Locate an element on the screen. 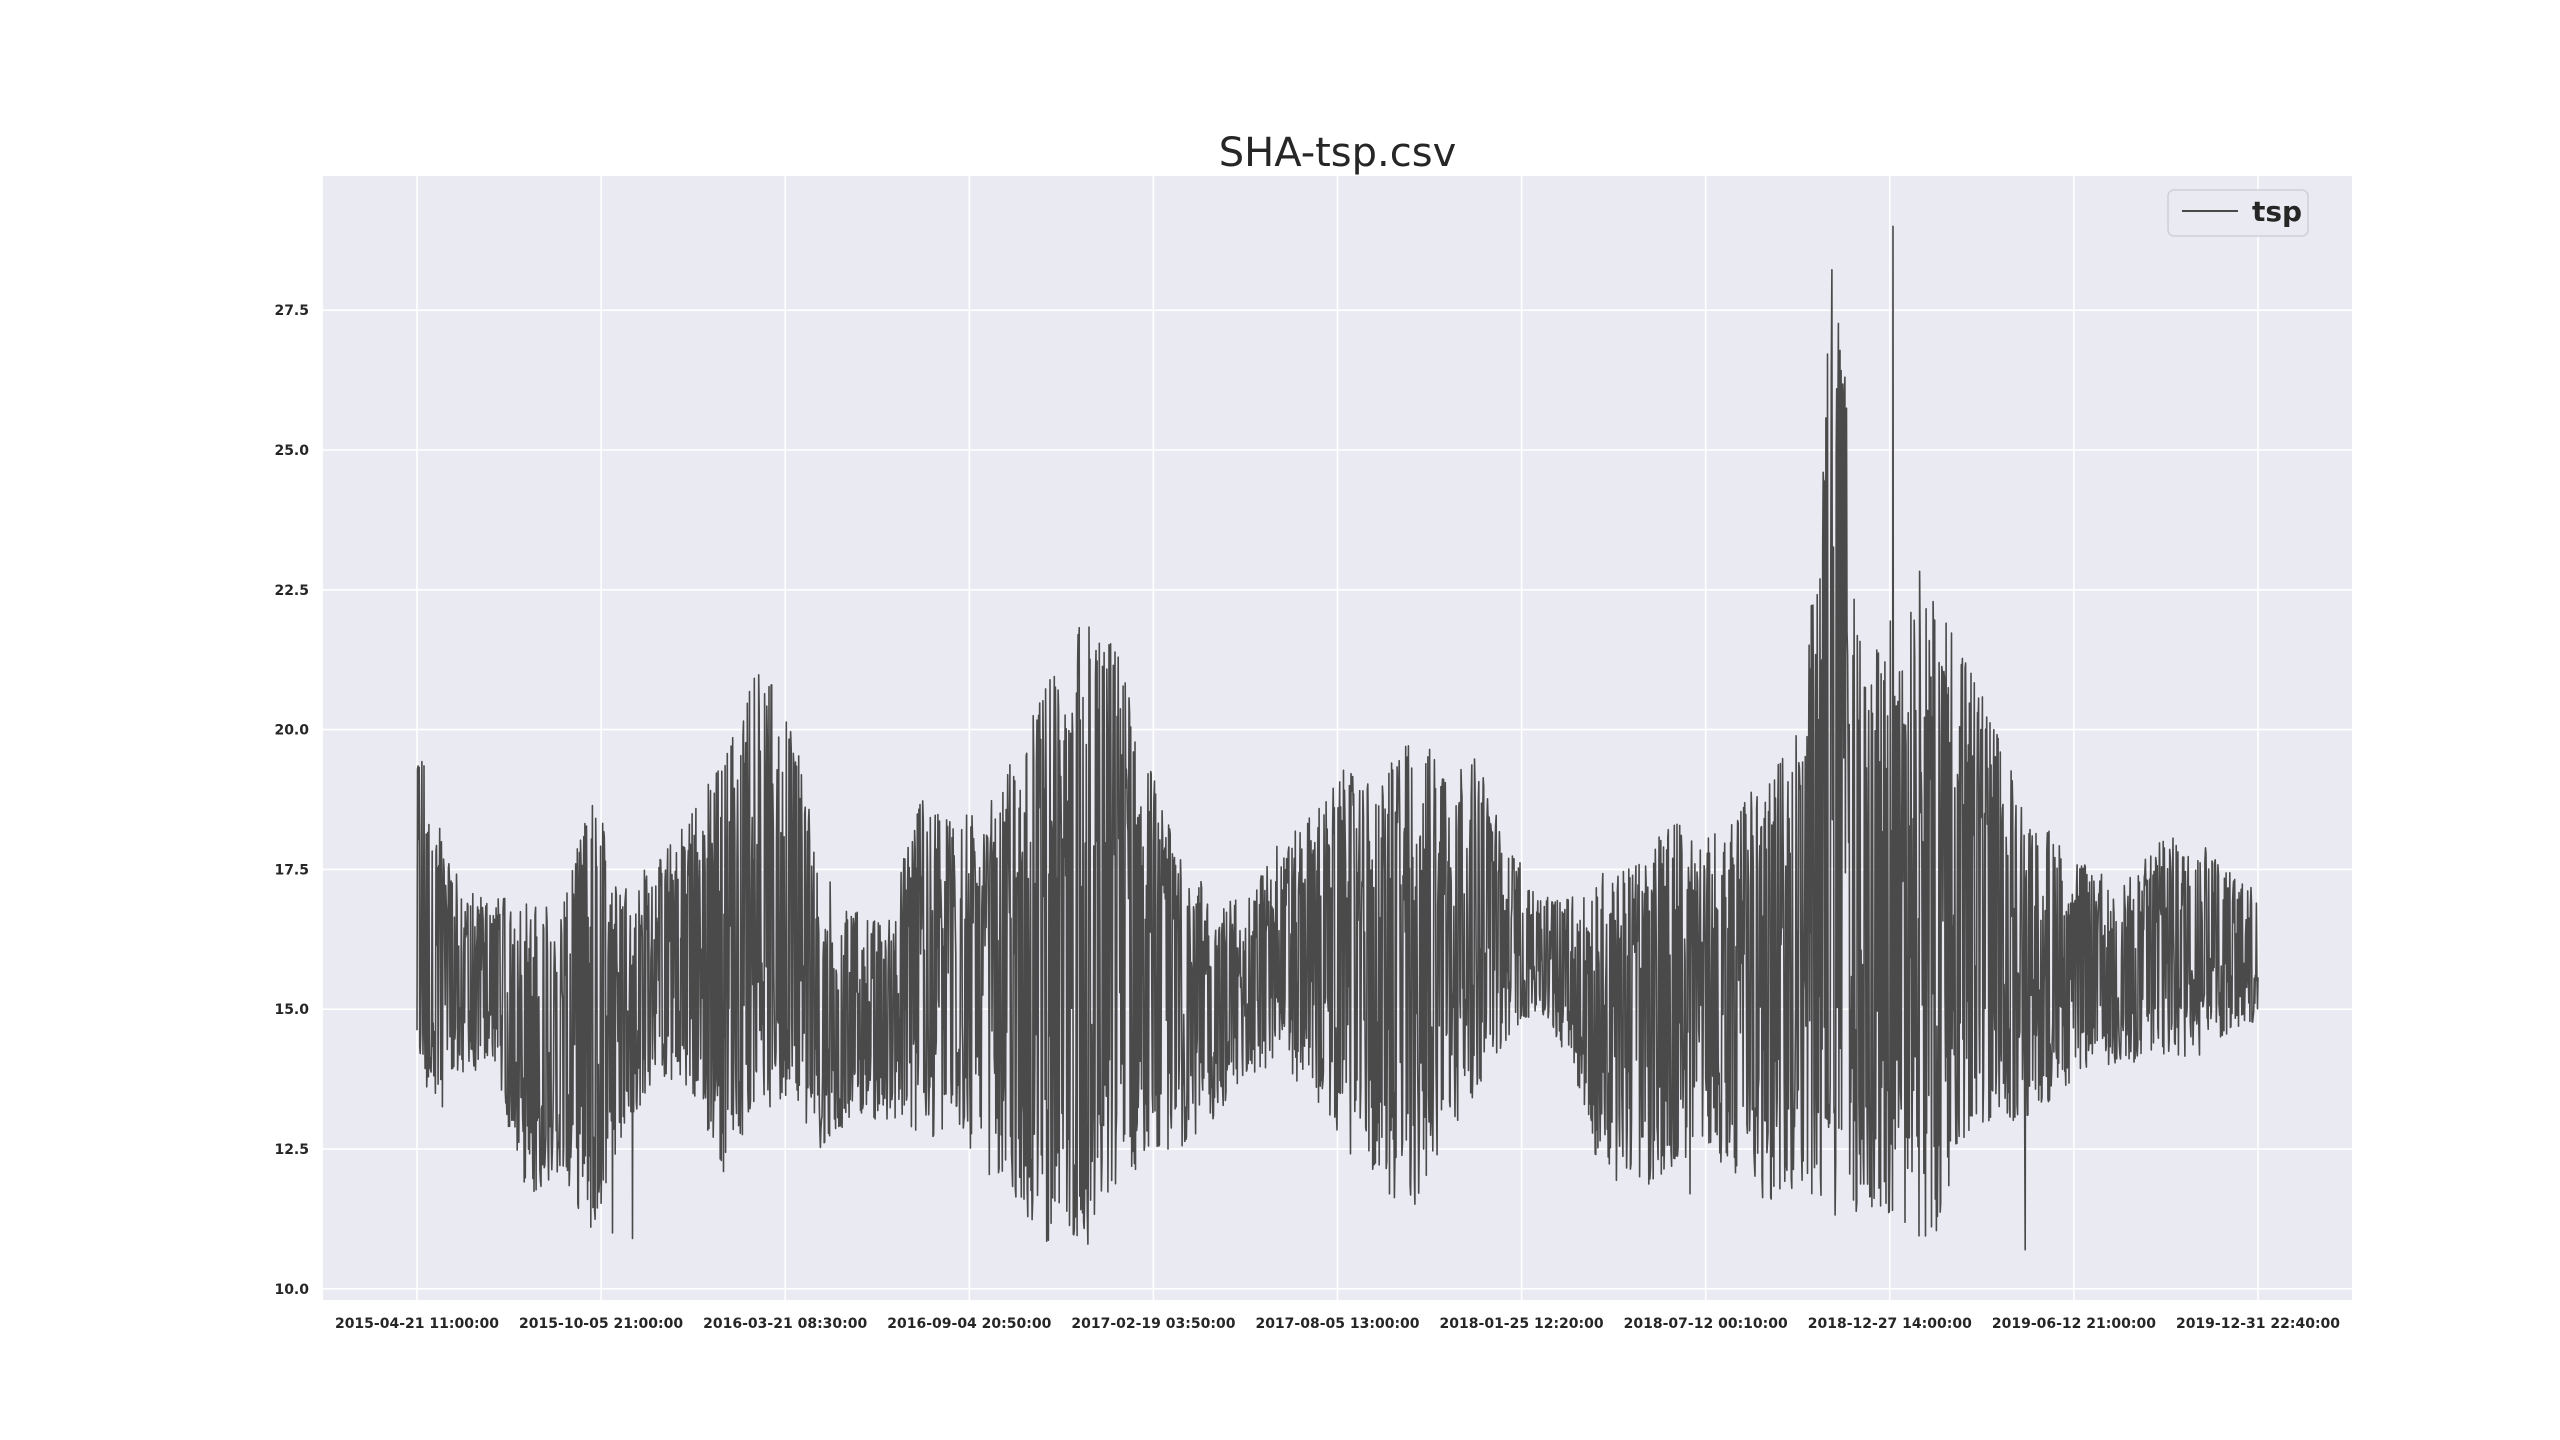  x-tick-label: 2018-12-27 14:00:00 is located at coordinates (1890, 1324).